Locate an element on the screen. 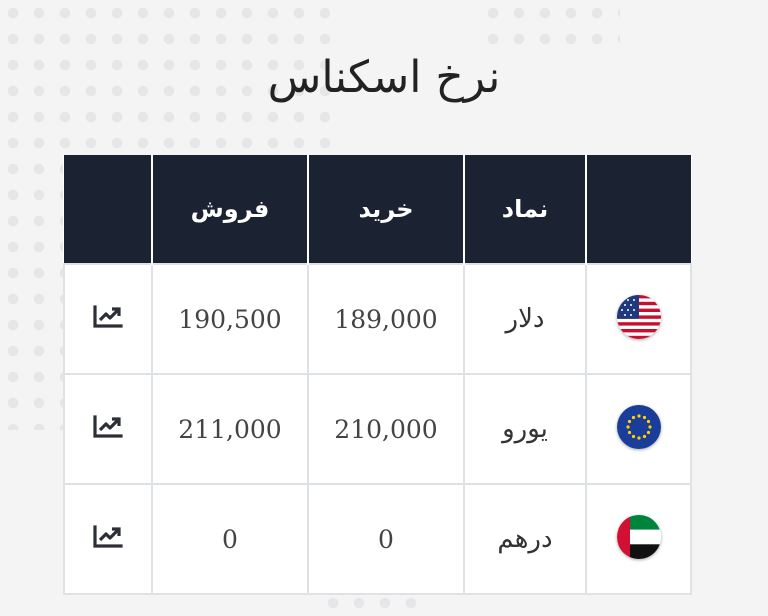 This screenshot has width=768, height=616. sell-price: 211,000 is located at coordinates (230, 429).